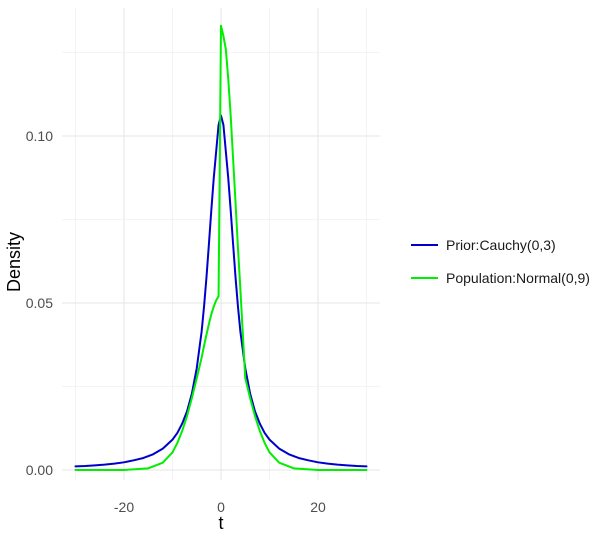  Describe the element at coordinates (39, 470) in the screenshot. I see `y-tick-label: 0.00` at that location.